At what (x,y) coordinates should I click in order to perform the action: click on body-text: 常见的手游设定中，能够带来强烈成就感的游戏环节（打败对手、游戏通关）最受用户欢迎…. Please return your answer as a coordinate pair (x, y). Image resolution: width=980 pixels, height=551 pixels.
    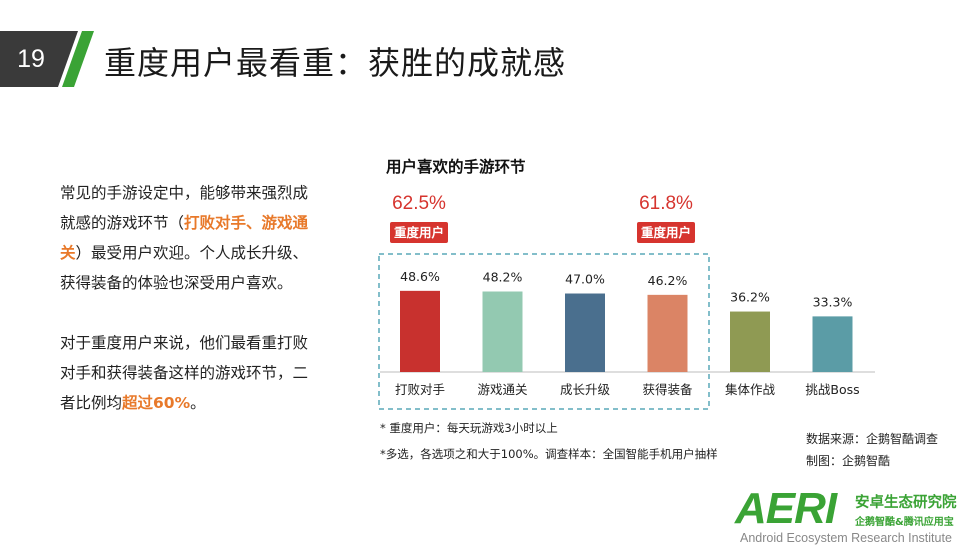
    Looking at the image, I should click on (190, 313).